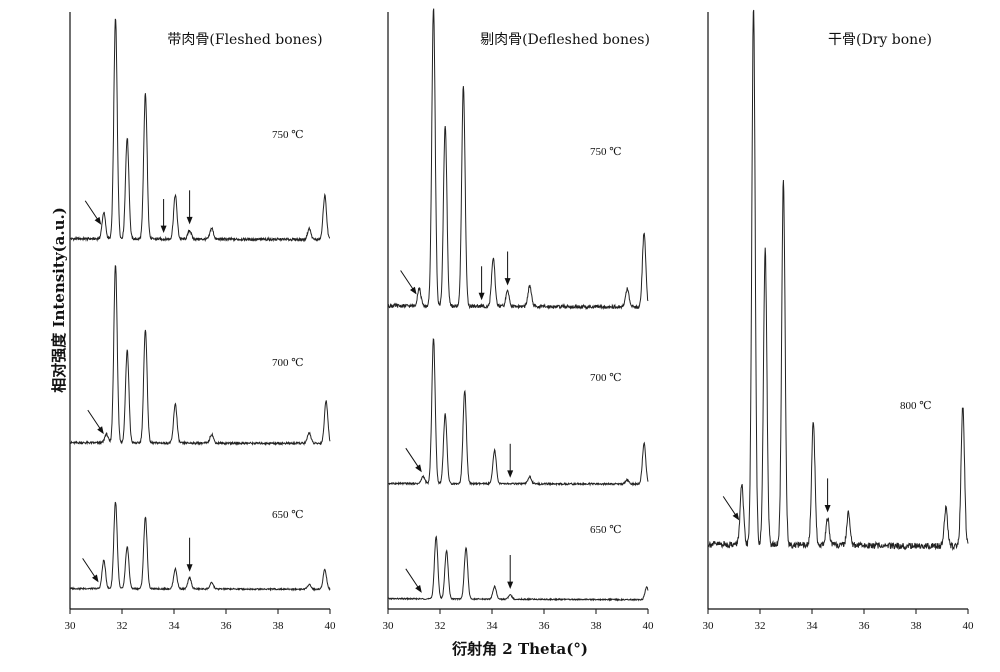 The width and height of the screenshot is (1000, 672). I want to click on x-axis-title: 衍射角 2 Theta(°), so click(519, 649).